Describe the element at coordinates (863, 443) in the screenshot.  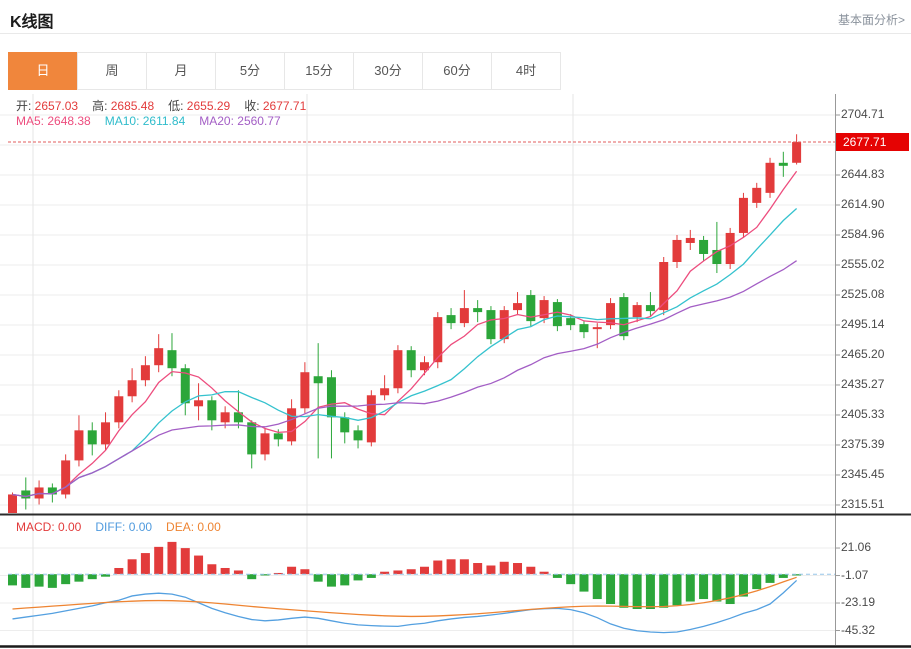
I see `price-tick-label-10: 2375.39` at that location.